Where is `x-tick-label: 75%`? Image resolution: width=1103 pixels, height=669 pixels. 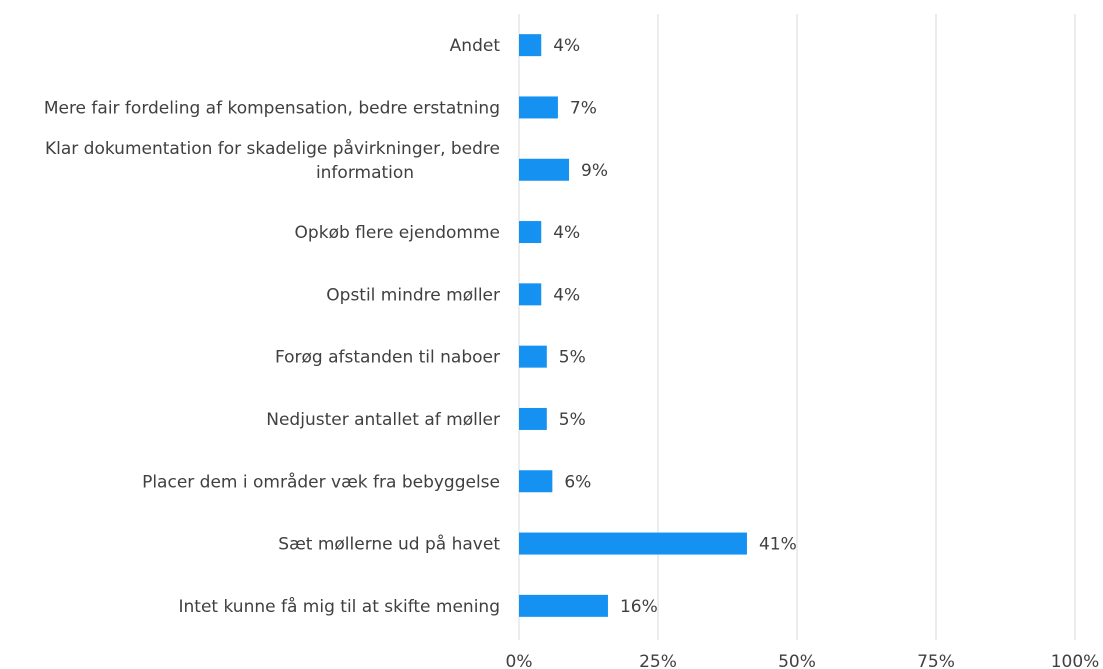
x-tick-label: 75% is located at coordinates (936, 660).